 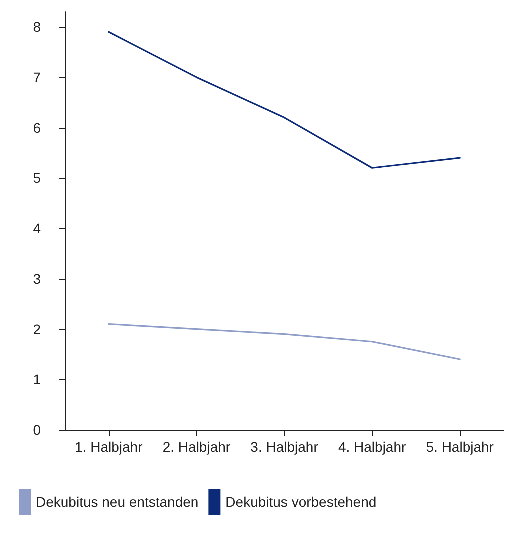 What do you see at coordinates (109, 447) in the screenshot?
I see `x-tick-label: 1. Halbjahr` at bounding box center [109, 447].